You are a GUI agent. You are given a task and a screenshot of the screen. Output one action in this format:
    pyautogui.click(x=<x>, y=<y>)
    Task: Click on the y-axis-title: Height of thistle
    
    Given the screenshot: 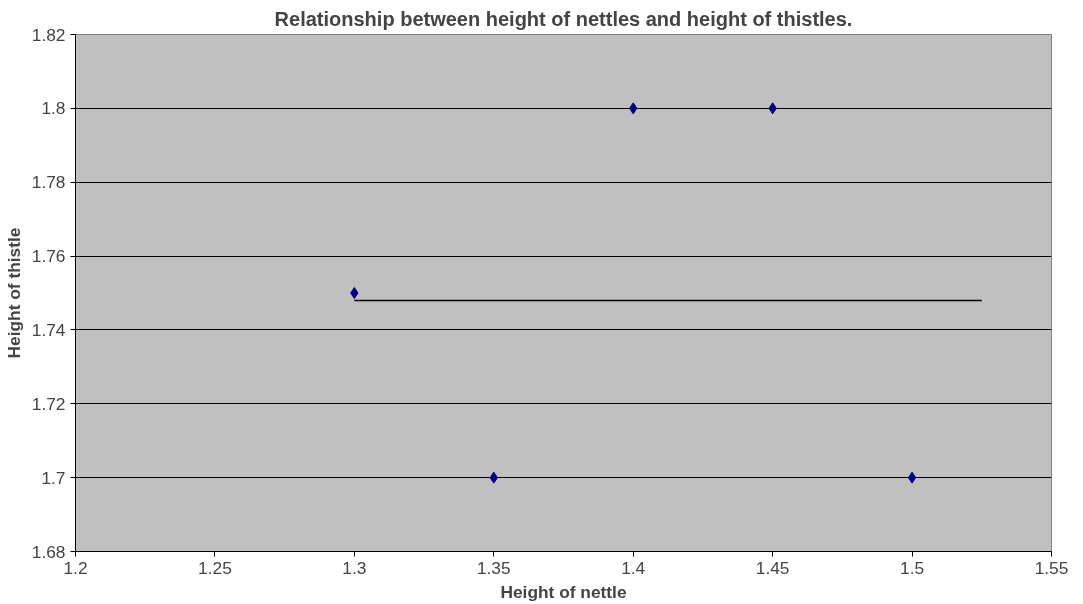 What is the action you would take?
    pyautogui.click(x=13, y=293)
    